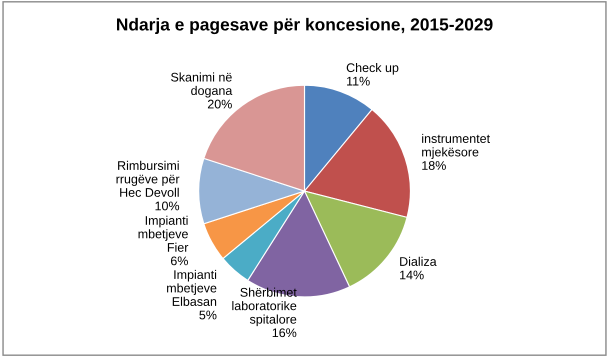  What do you see at coordinates (434, 165) in the screenshot?
I see `data-label: 18%` at bounding box center [434, 165].